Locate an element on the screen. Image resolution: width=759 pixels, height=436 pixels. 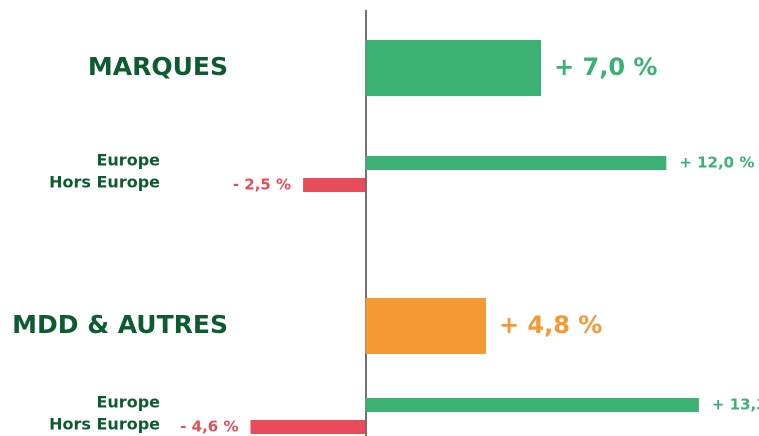
category-label: MDD & AUTRES is located at coordinates (120, 324).